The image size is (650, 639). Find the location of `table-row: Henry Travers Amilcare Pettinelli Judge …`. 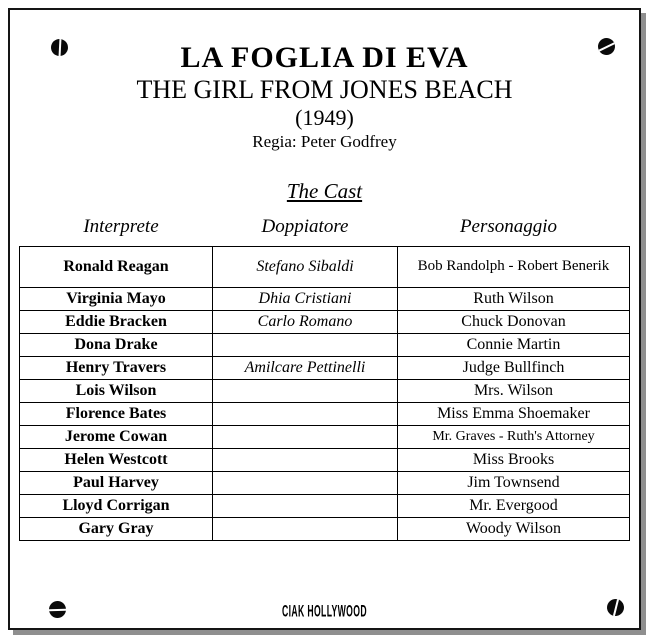

table-row: Henry Travers Amilcare Pettinelli Judge … is located at coordinates (324, 368).